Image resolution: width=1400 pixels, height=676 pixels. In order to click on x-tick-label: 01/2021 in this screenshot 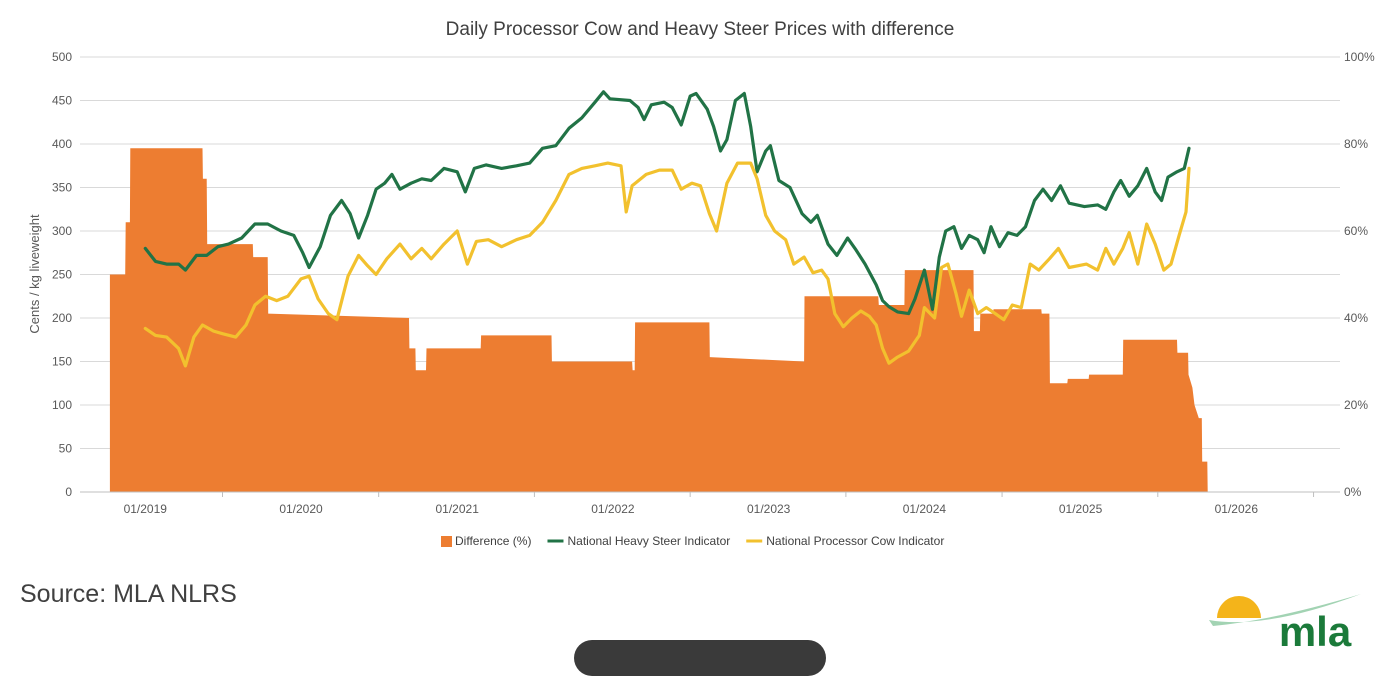, I will do `click(457, 509)`.